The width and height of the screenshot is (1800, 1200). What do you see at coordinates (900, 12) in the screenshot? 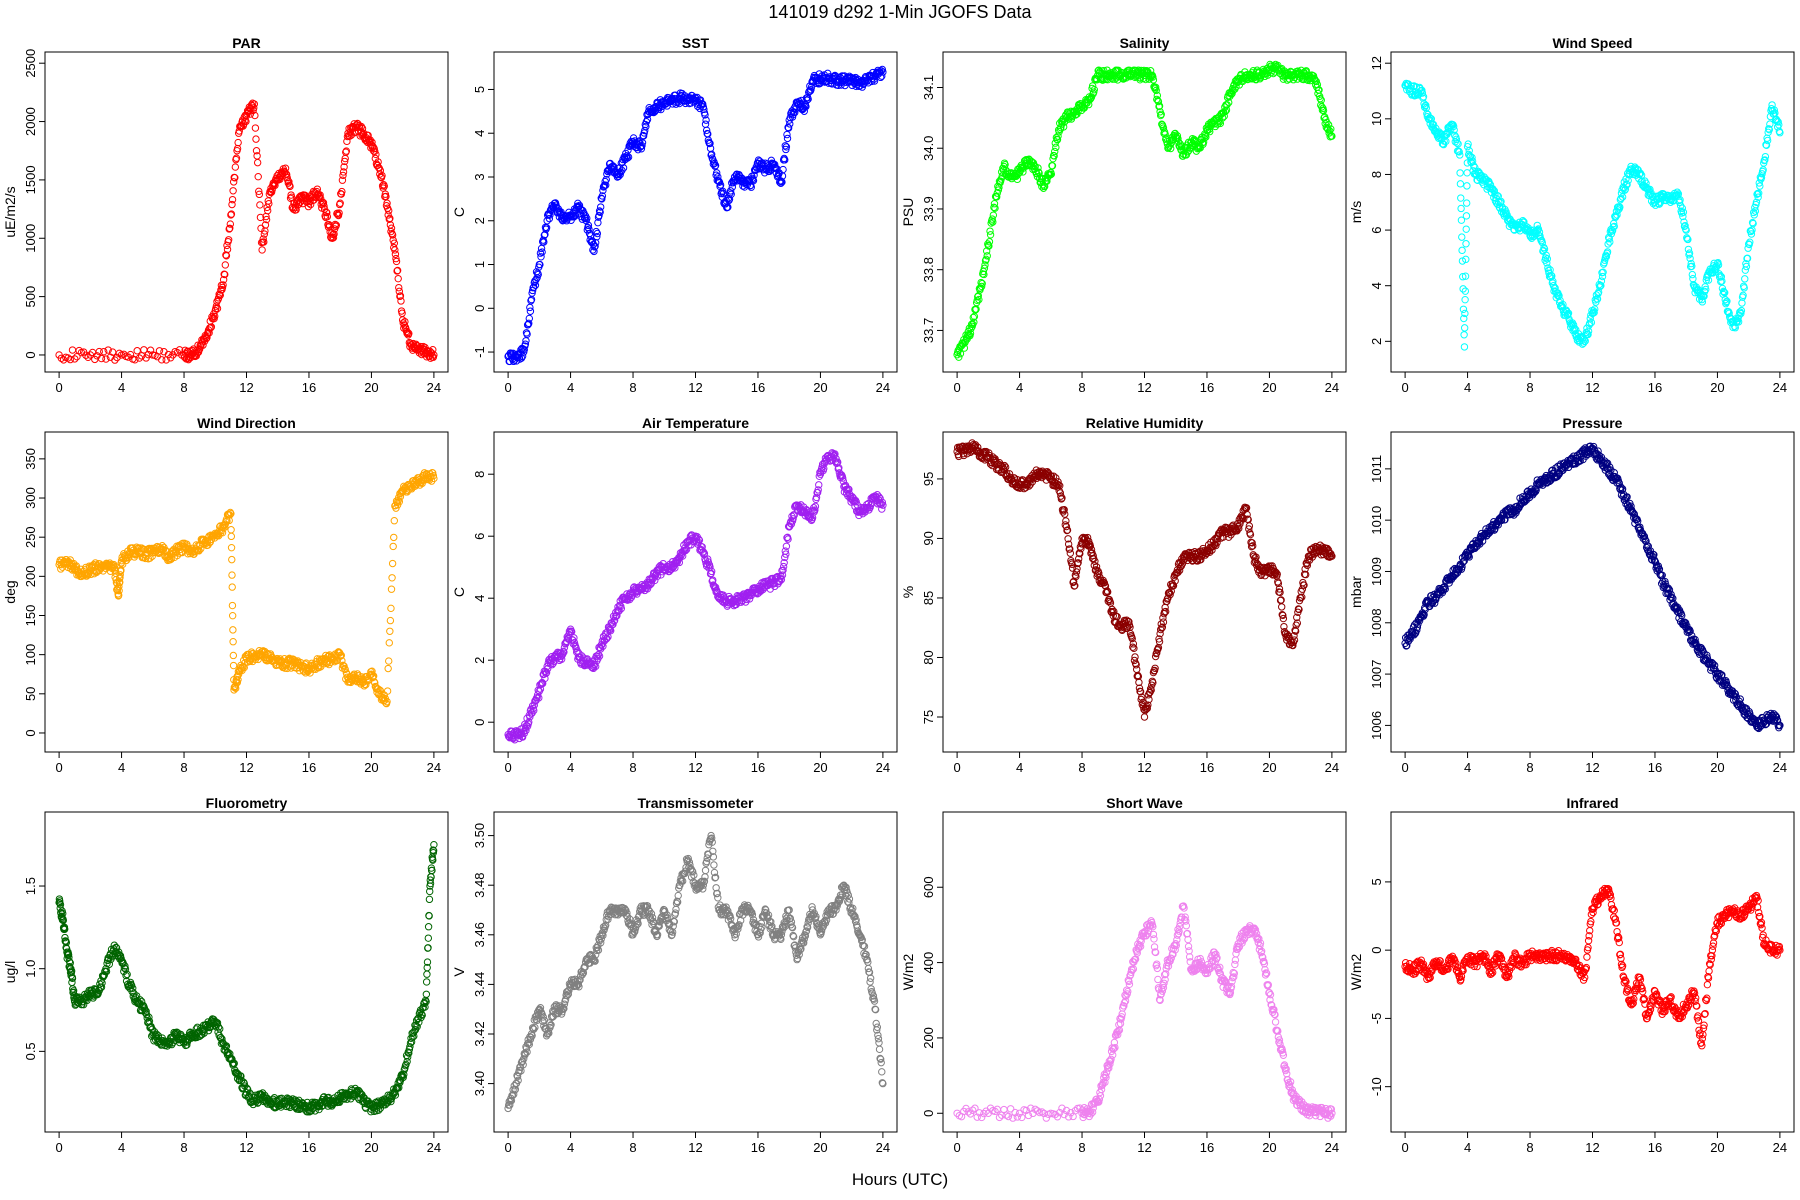
I see `page-title: 141019 d292 1-Min JGOFS Data` at bounding box center [900, 12].